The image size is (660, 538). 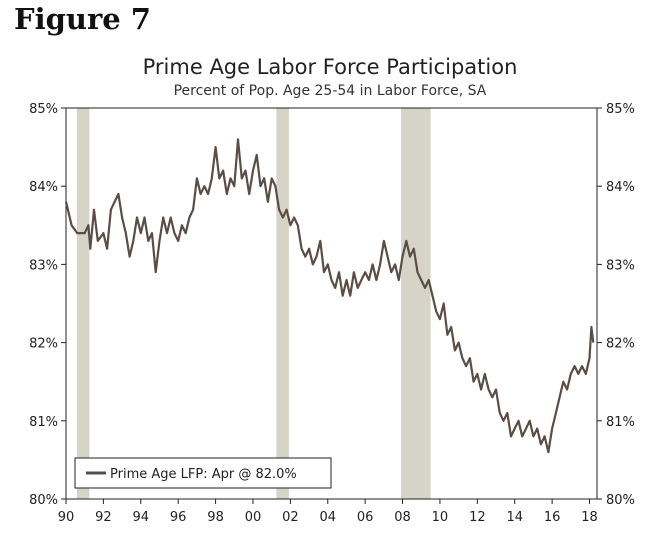 What do you see at coordinates (43, 109) in the screenshot?
I see `y-tick-label: 85%` at bounding box center [43, 109].